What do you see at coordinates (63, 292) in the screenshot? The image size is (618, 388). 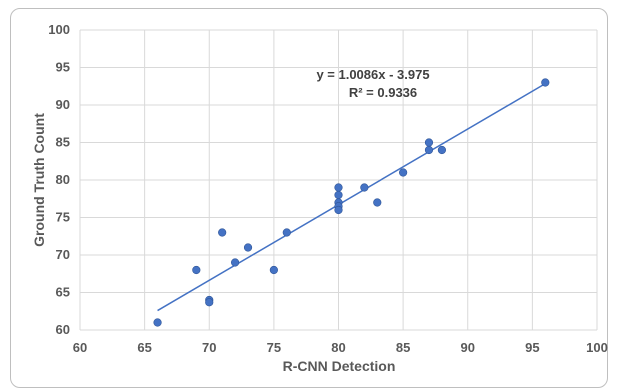 I see `y-tick-label: 65` at bounding box center [63, 292].